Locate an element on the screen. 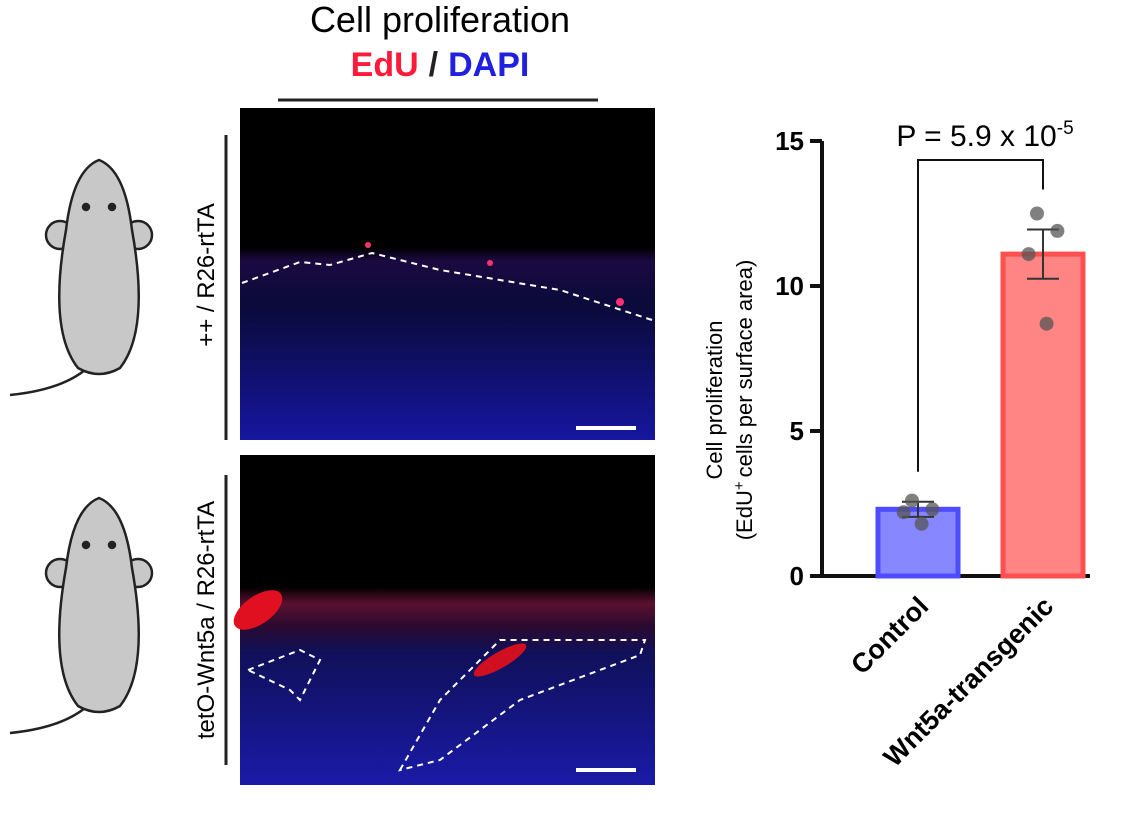 This screenshot has height=824, width=1128. sep-label: / is located at coordinates (434, 65).